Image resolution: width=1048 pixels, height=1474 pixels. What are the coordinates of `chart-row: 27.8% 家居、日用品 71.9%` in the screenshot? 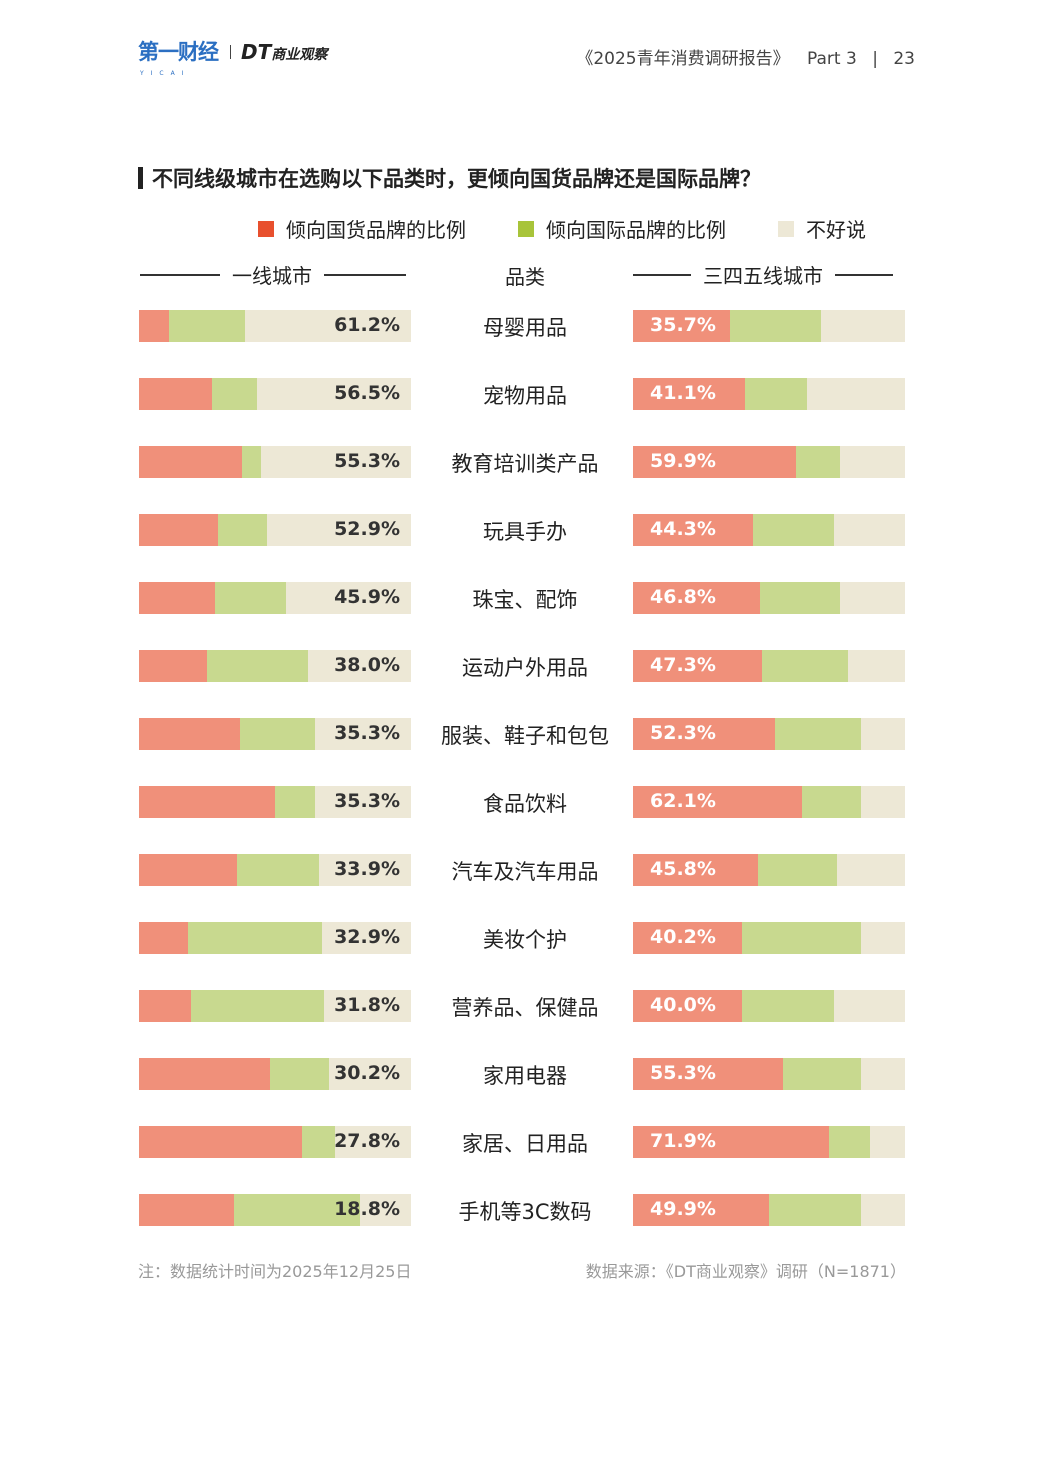 It's located at (524, 1142).